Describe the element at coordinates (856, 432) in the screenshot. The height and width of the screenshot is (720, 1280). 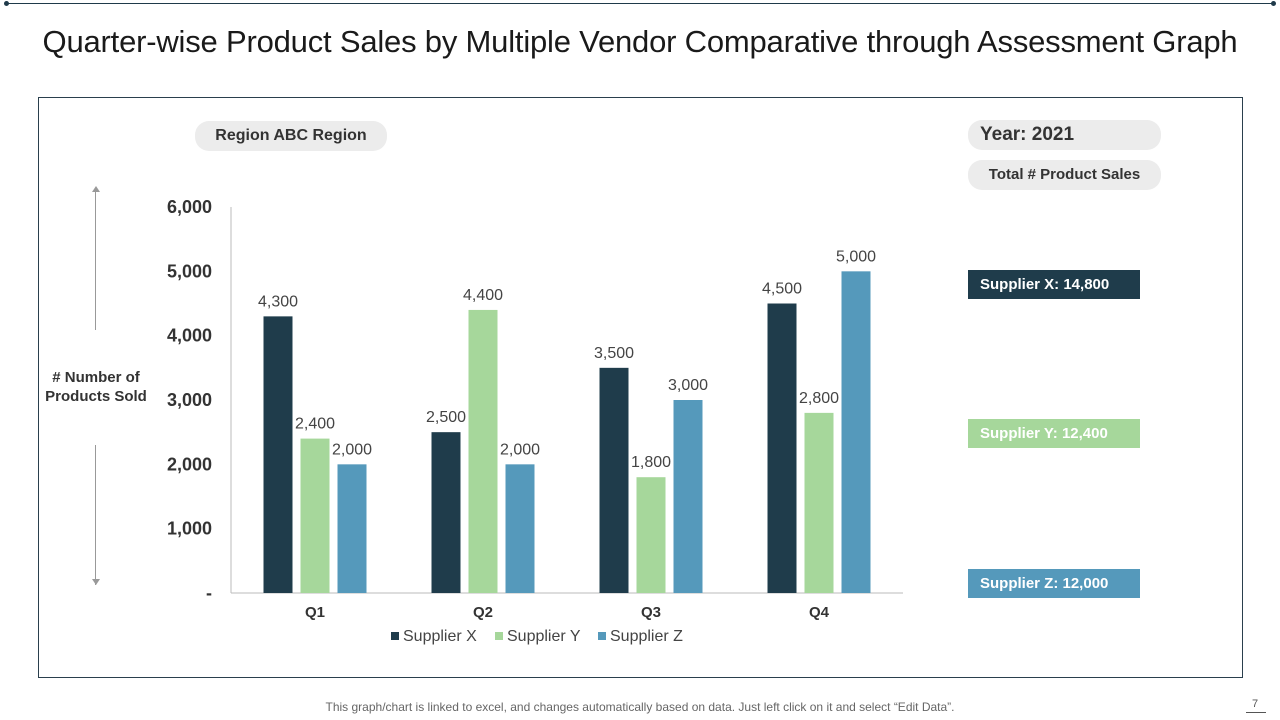
I see `bar-supplier-z-q4` at that location.